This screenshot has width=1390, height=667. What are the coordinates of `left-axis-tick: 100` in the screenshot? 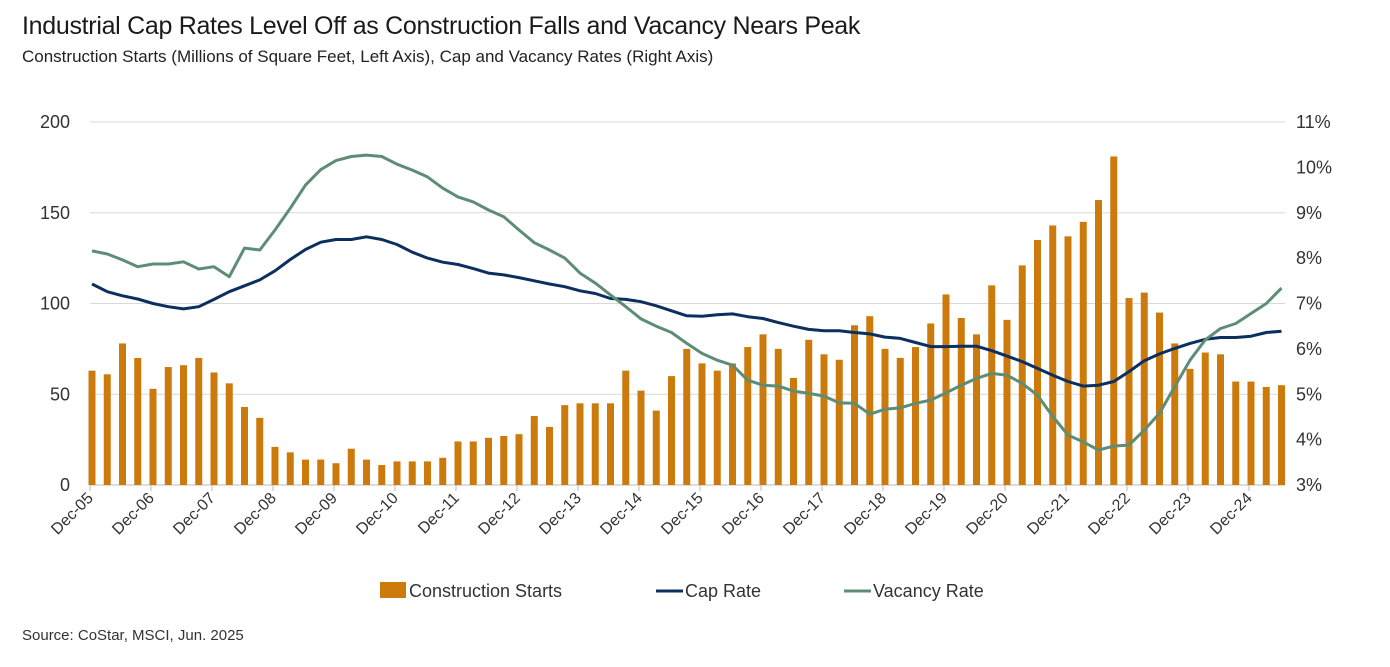 It's located at (55, 304).